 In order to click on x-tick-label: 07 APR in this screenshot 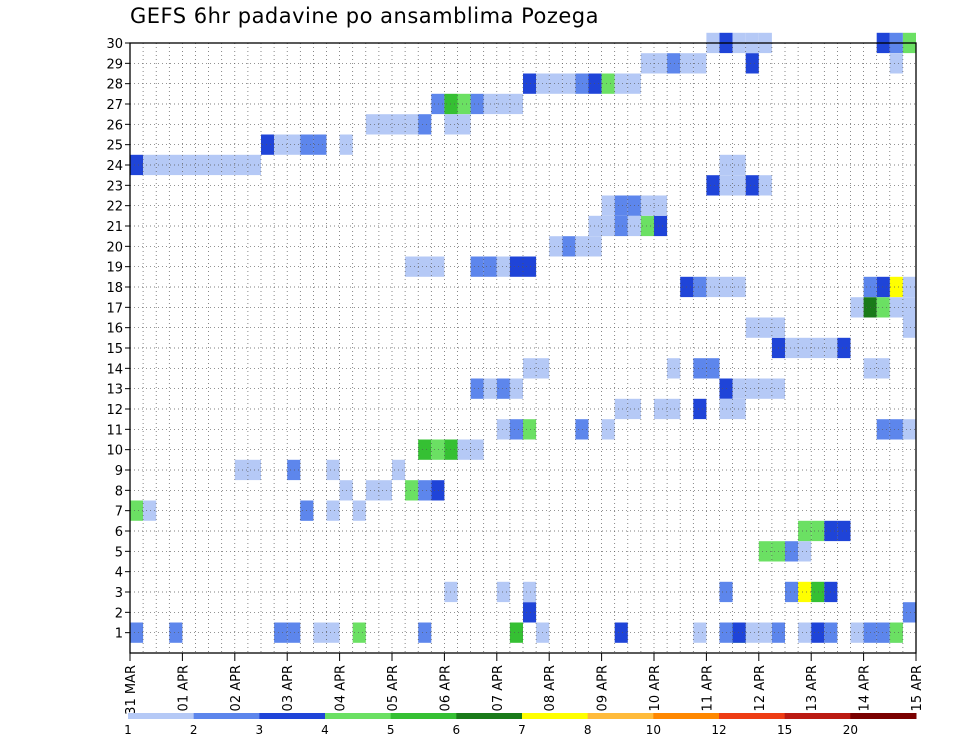, I will do `click(498, 688)`.